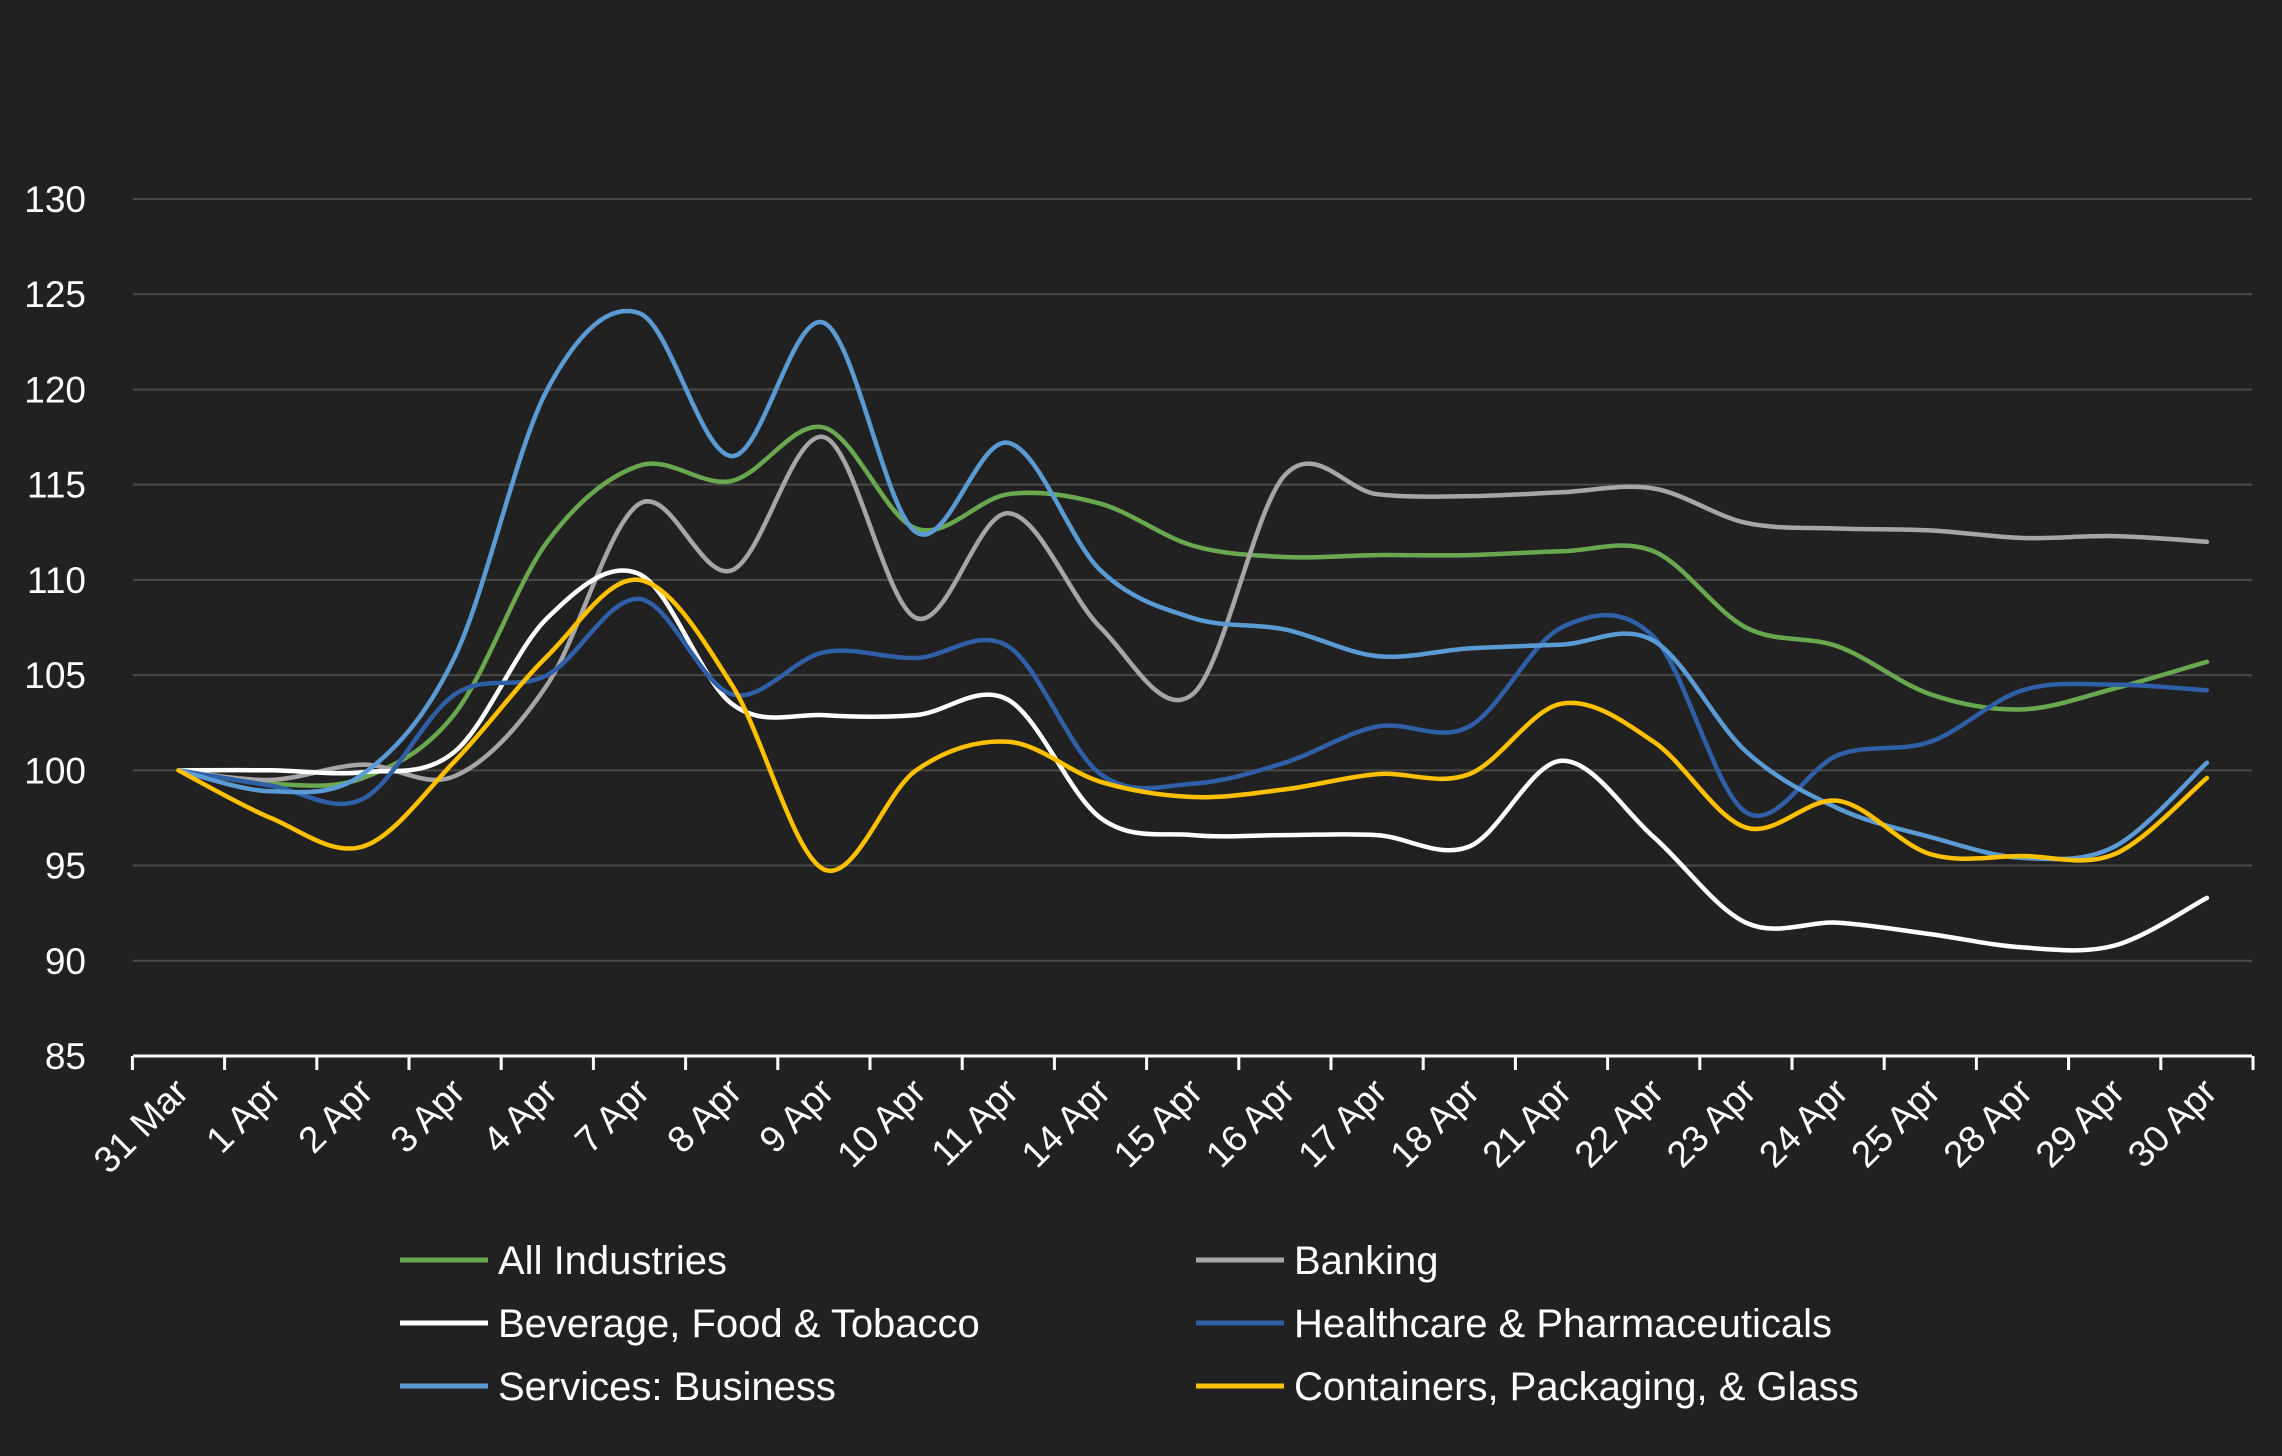  Describe the element at coordinates (974, 1122) in the screenshot. I see `x-tick-label: 11 Apr` at that location.